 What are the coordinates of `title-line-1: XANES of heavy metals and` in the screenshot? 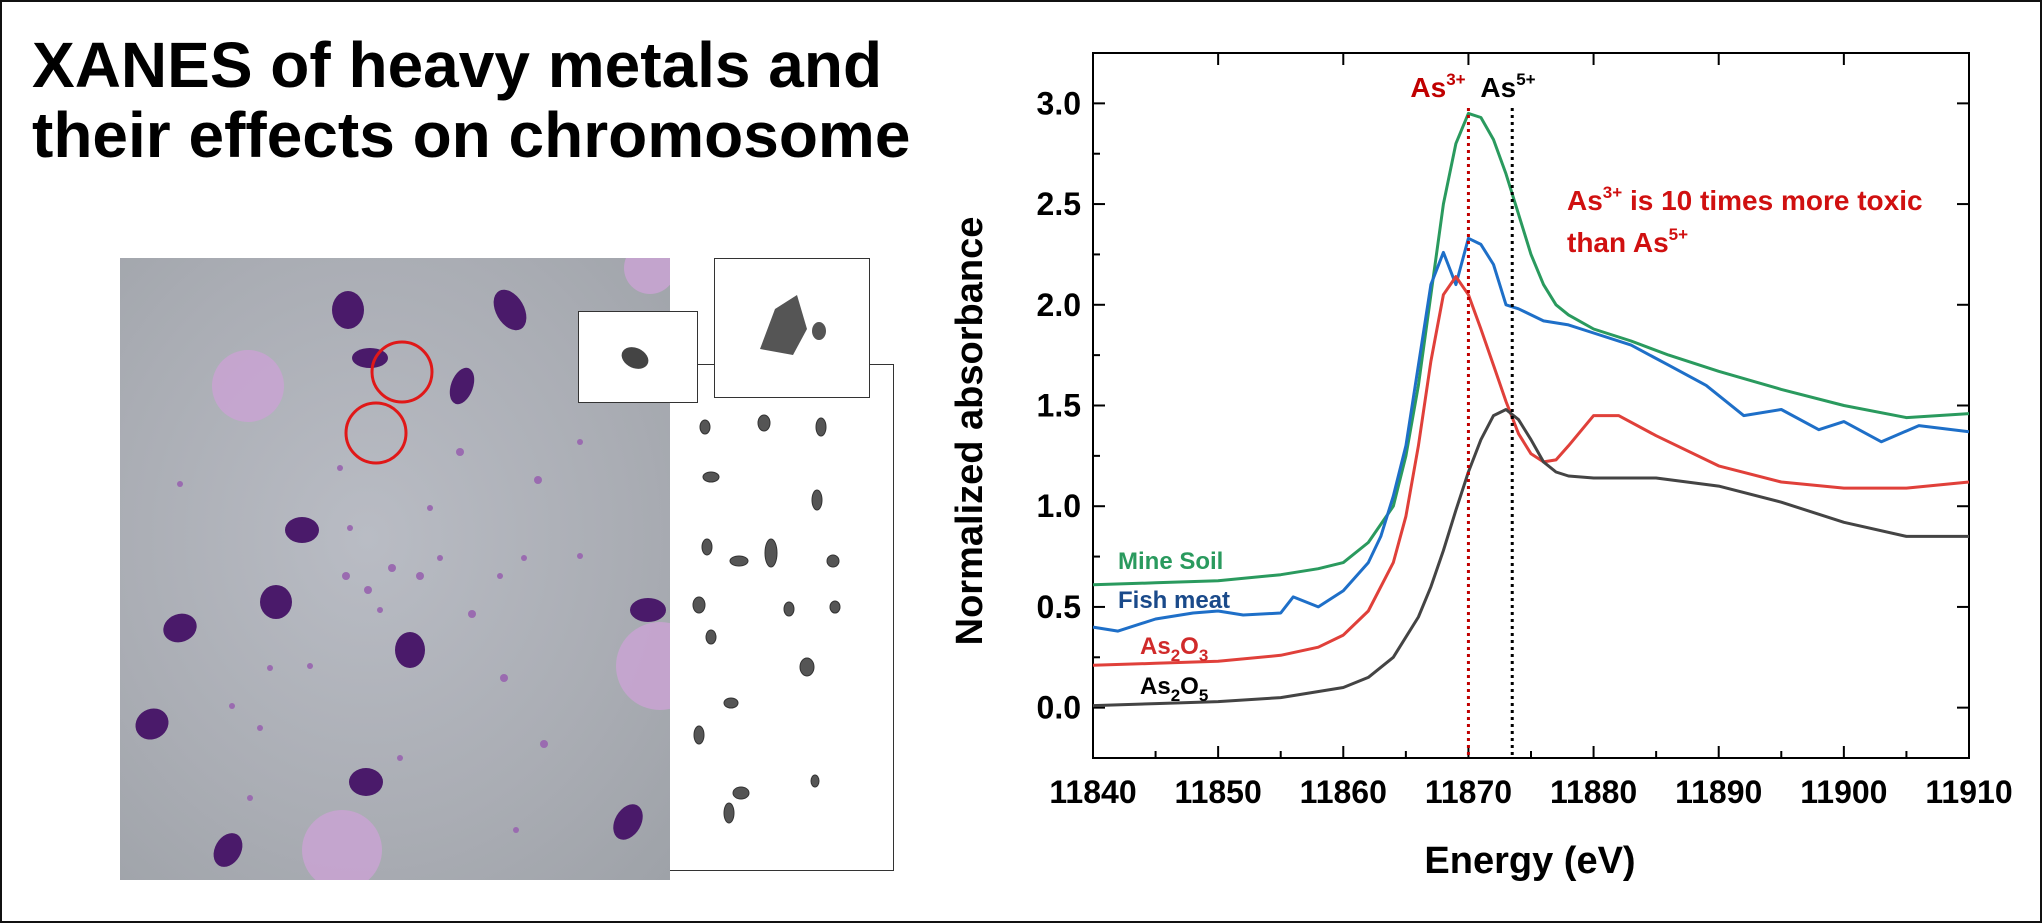 It's located at (457, 65).